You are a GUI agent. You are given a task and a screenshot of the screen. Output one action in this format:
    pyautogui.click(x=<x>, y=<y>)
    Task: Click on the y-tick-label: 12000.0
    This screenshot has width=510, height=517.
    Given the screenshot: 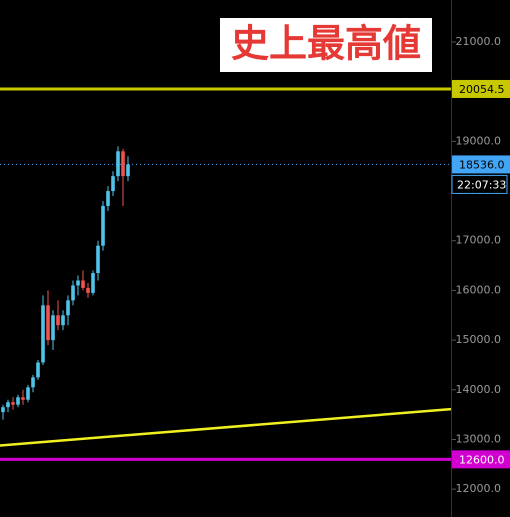 What is the action you would take?
    pyautogui.click(x=479, y=488)
    